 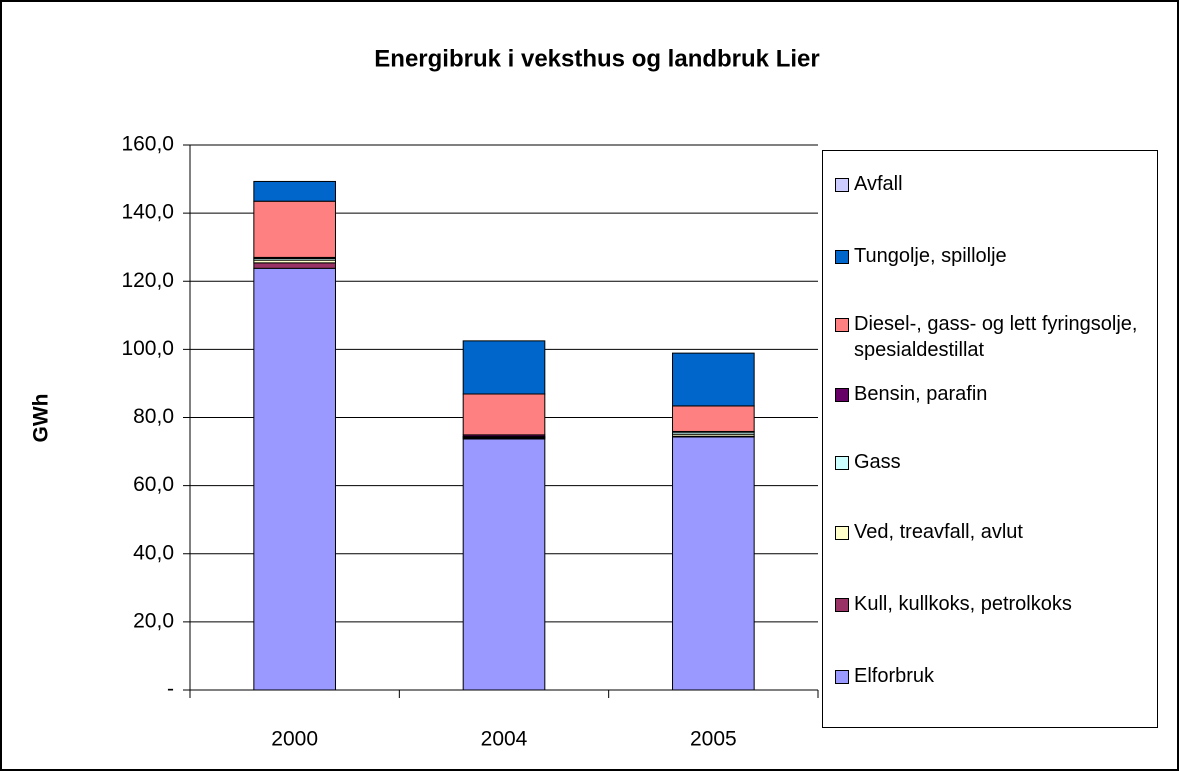 I want to click on y-tick-label: 140,0, so click(x=147, y=212).